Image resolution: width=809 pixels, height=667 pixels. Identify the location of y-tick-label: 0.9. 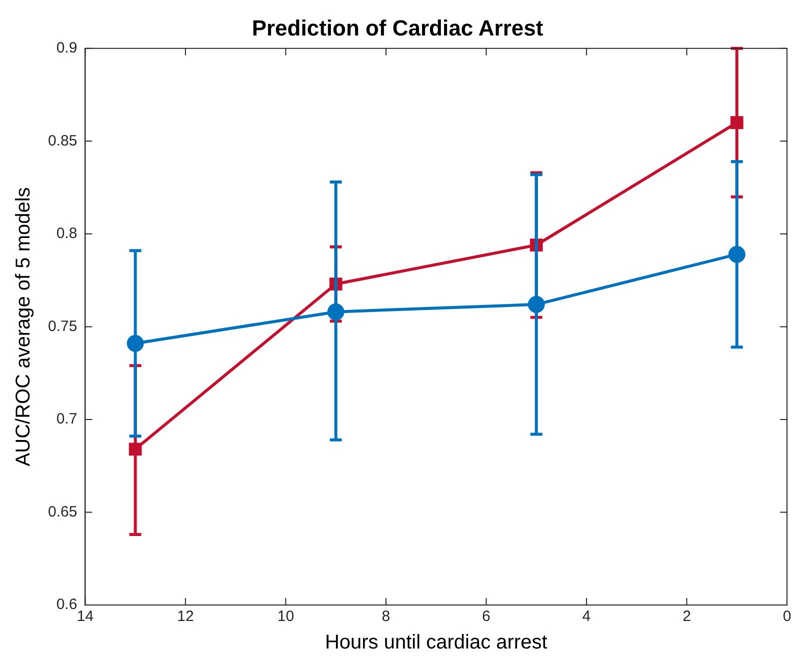
(67, 48).